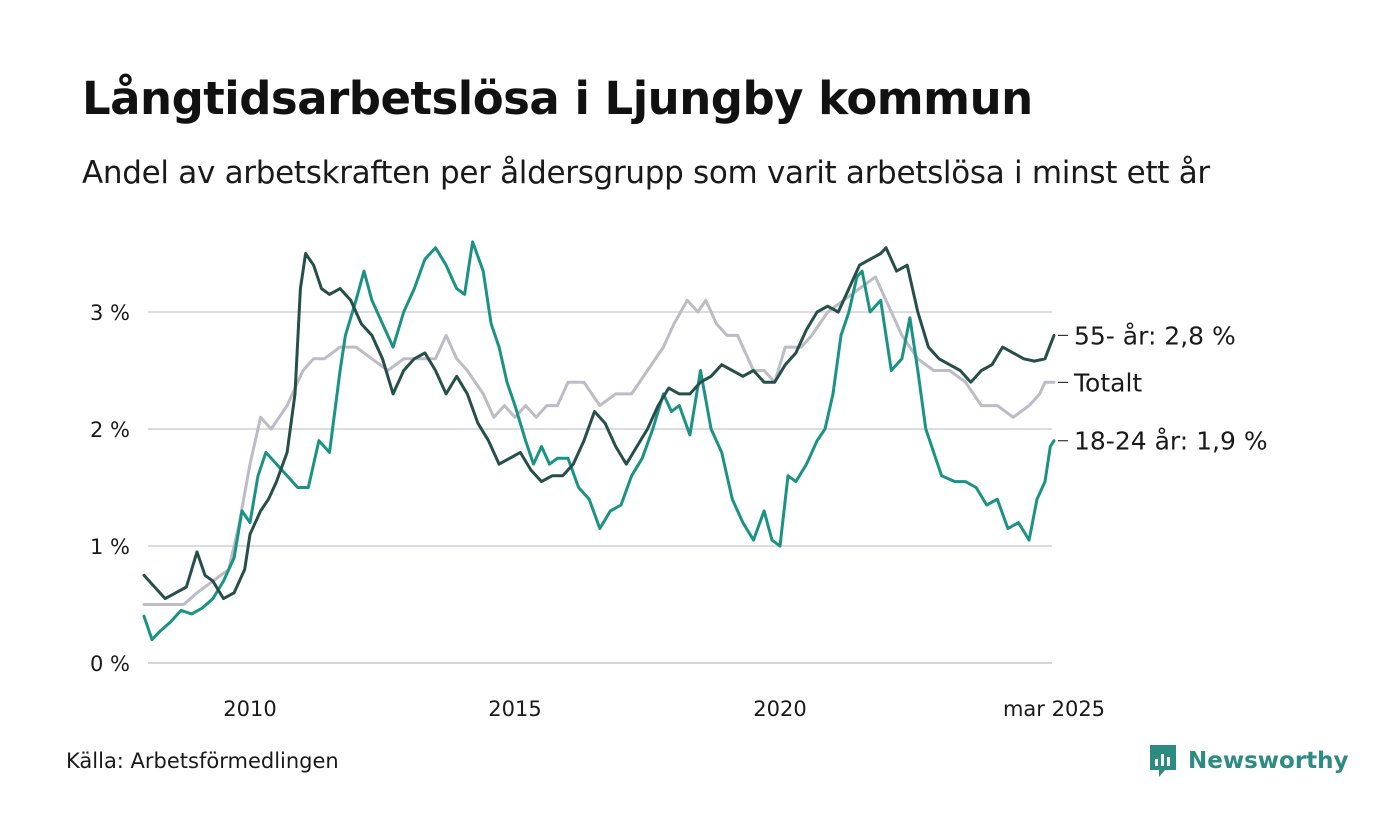  Describe the element at coordinates (1107, 382) in the screenshot. I see `series-end-label: Totalt` at that location.